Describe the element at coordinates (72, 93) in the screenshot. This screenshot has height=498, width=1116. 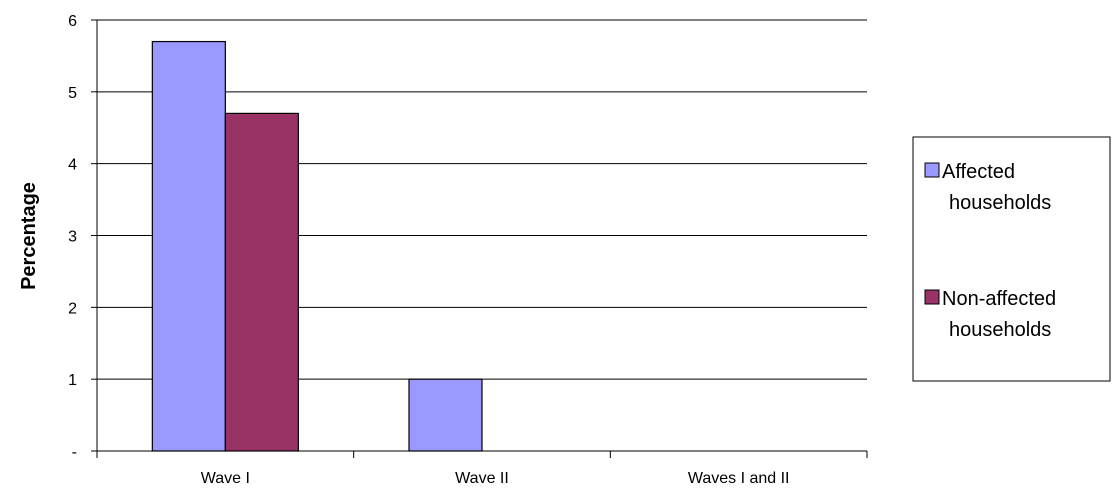
I see `y-tick-label: 5` at that location.